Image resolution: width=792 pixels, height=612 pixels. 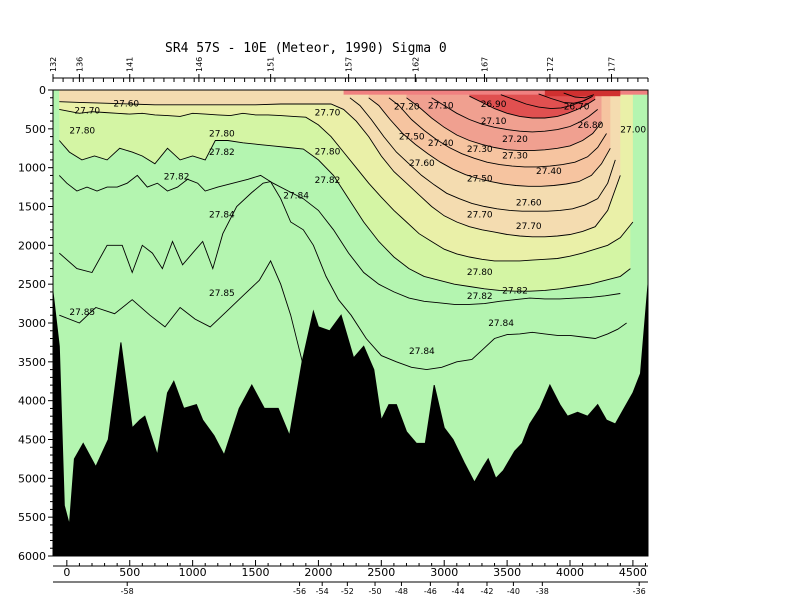 I want to click on surface-core, so click(x=582, y=93).